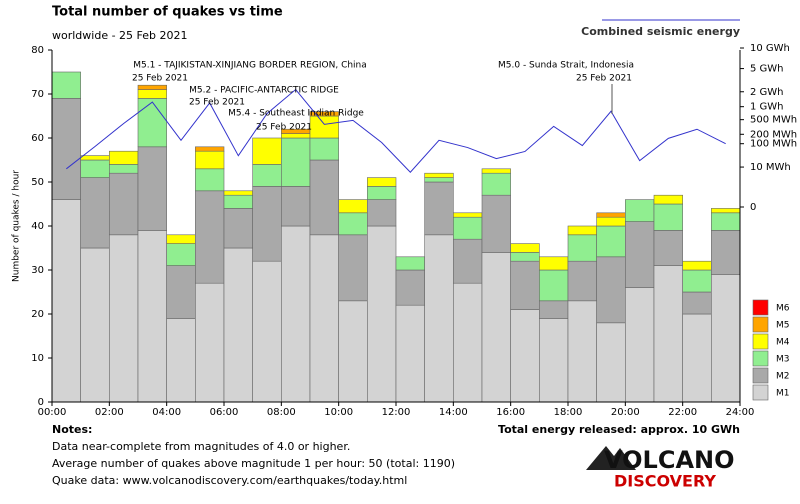 The width and height of the screenshot is (800, 504). I want to click on energy-line, so click(396, 130).